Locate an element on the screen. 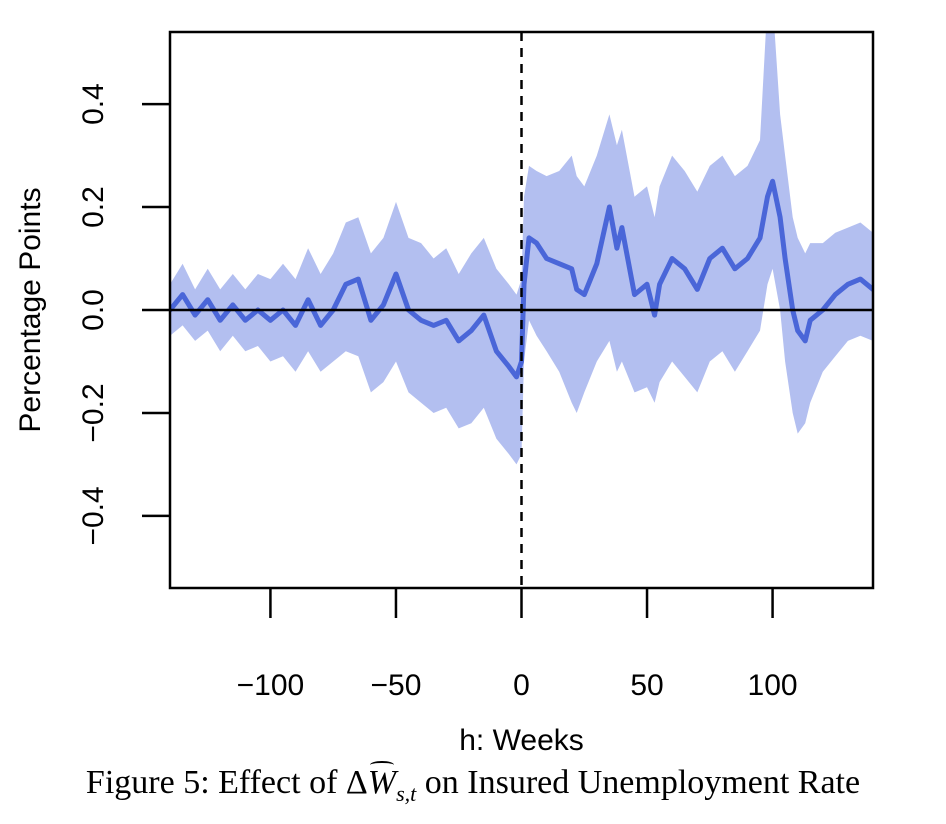 The width and height of the screenshot is (946, 824). x-tick-label: −100 is located at coordinates (271, 685).